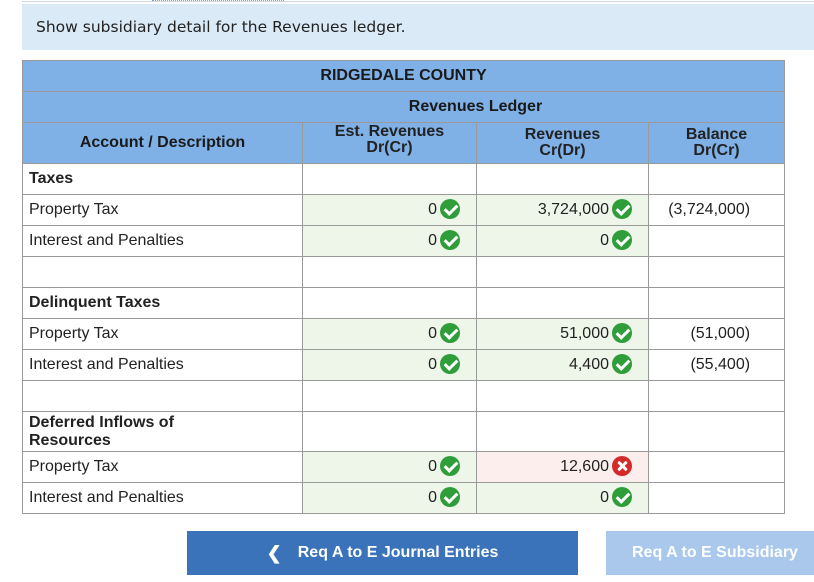  I want to click on section-heading-row: Taxes, so click(404, 179).